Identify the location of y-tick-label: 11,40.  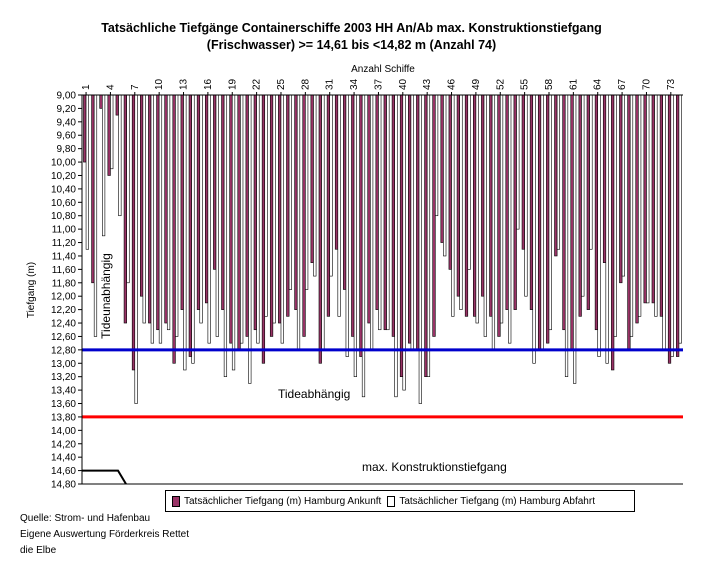
(64, 256).